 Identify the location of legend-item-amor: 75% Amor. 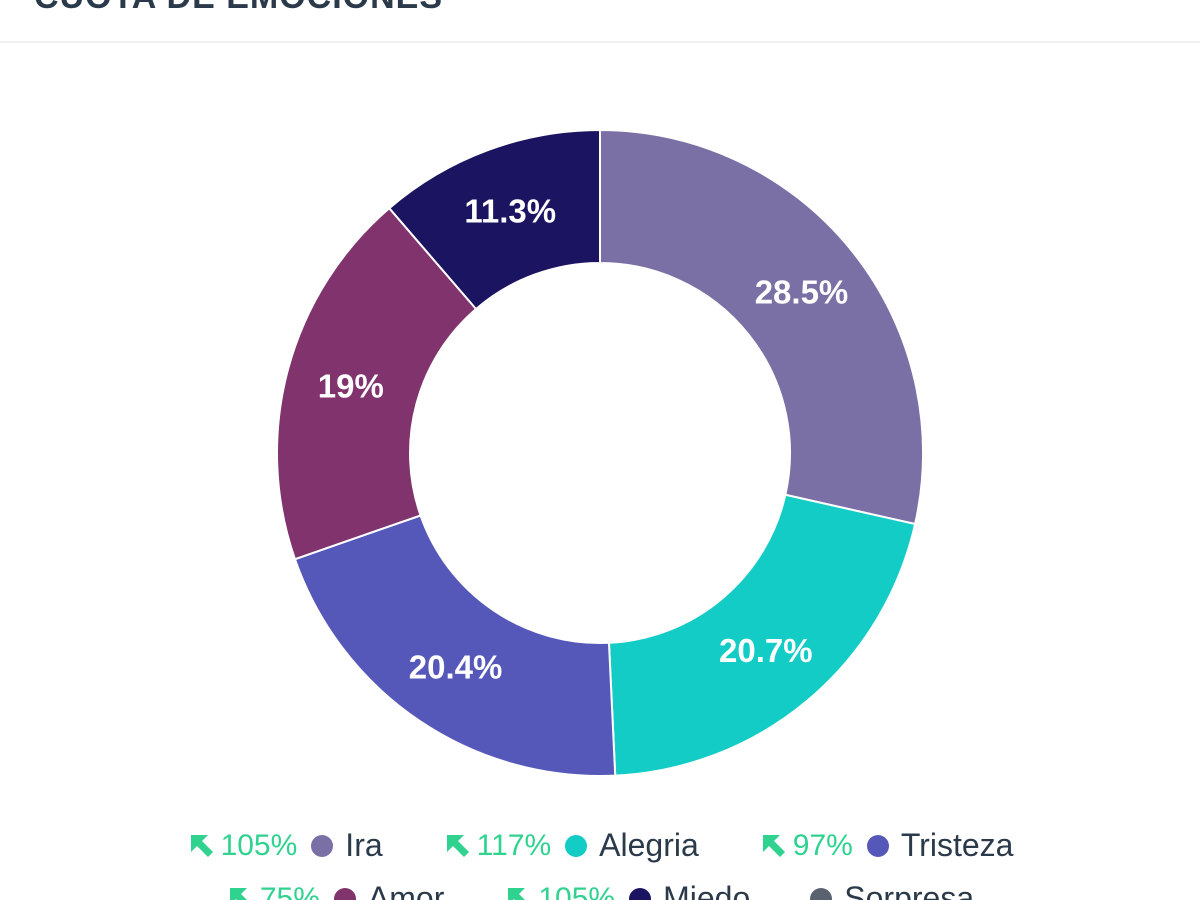
(335, 890).